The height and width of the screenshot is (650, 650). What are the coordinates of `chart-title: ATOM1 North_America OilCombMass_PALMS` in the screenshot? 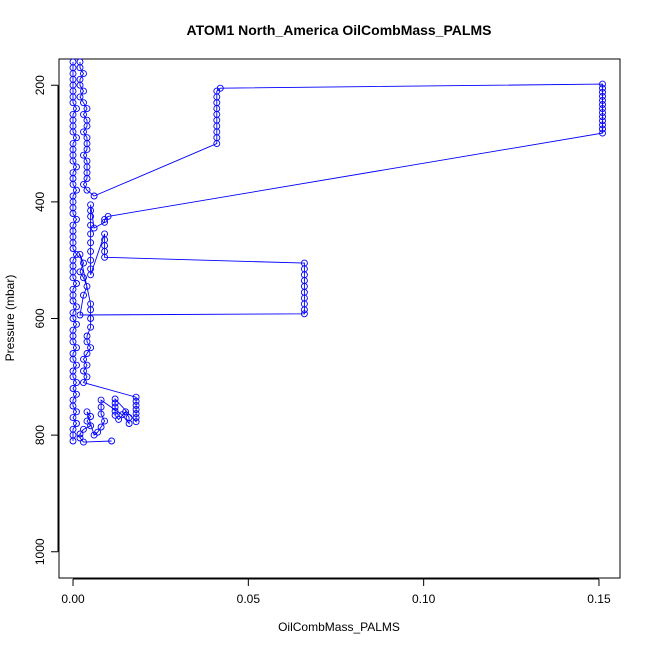 It's located at (339, 30).